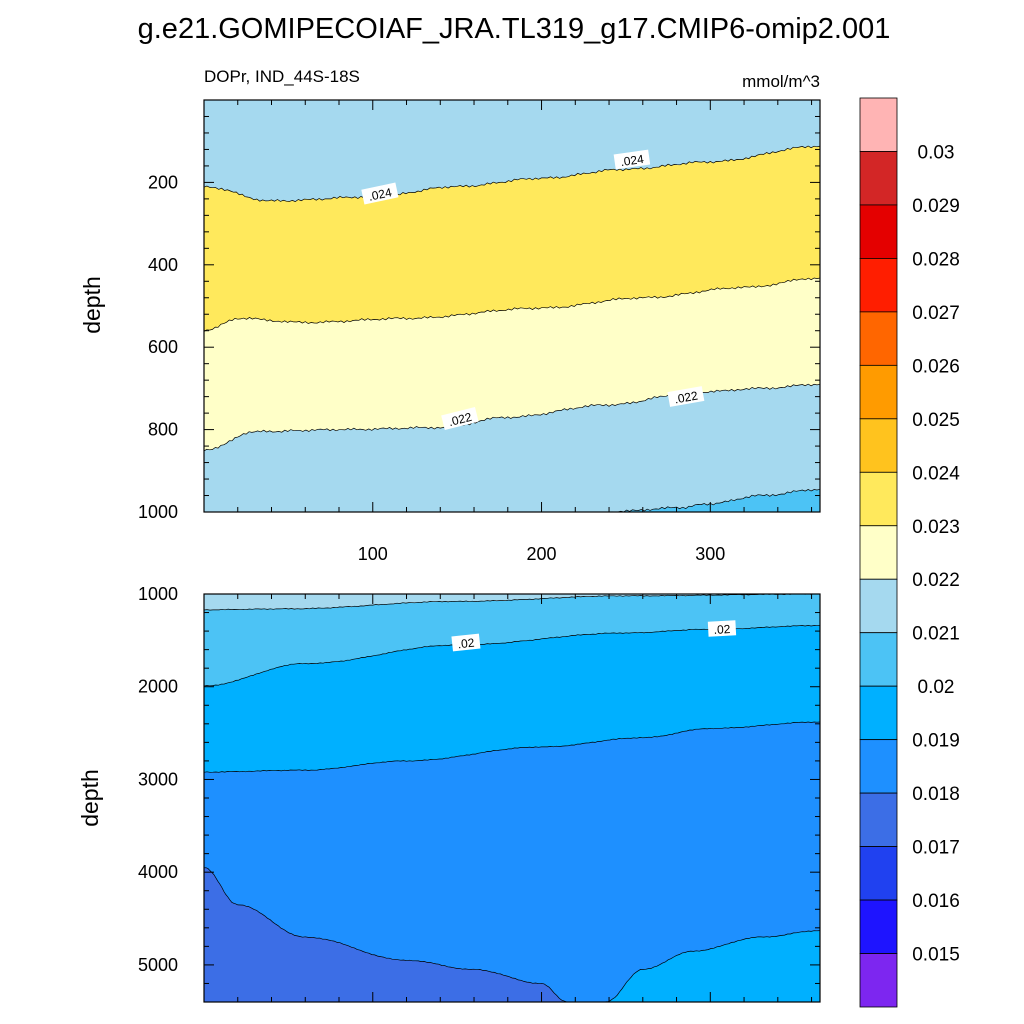  I want to click on upper-ylabel: depth, so click(92, 305).